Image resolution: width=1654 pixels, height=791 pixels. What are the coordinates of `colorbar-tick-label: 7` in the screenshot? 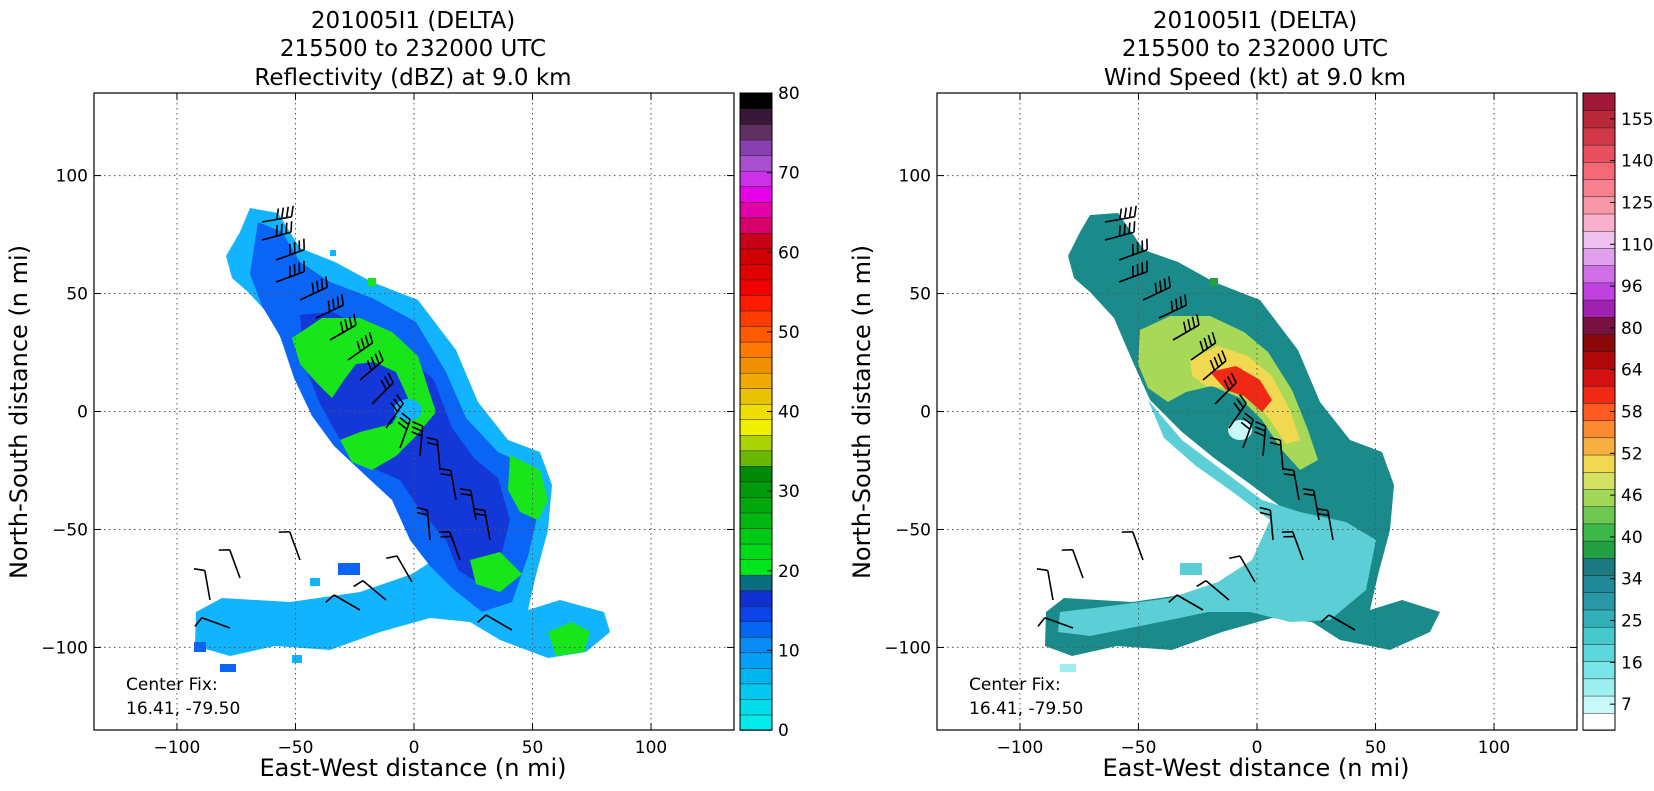 It's located at (1626, 705).